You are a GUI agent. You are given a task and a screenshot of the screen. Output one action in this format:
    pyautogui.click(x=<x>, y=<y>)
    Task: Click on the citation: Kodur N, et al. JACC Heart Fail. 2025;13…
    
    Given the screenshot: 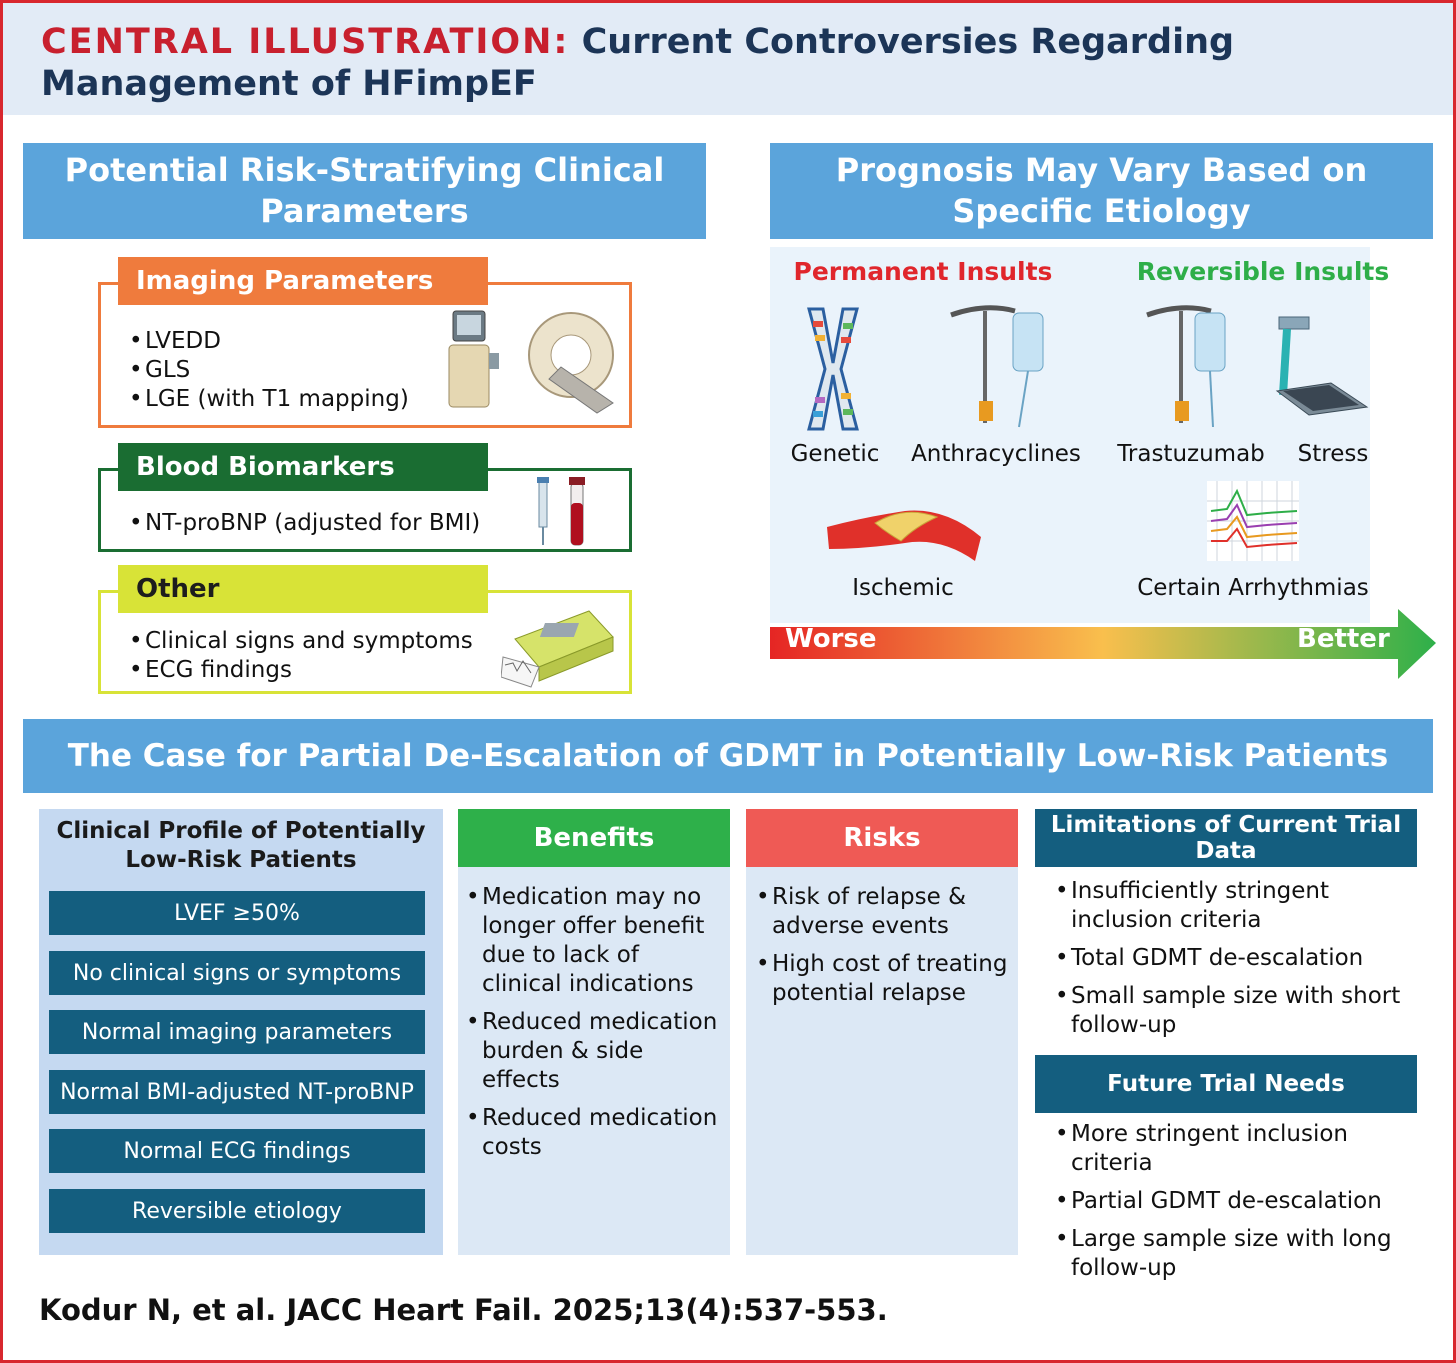 What is the action you would take?
    pyautogui.click(x=463, y=1310)
    